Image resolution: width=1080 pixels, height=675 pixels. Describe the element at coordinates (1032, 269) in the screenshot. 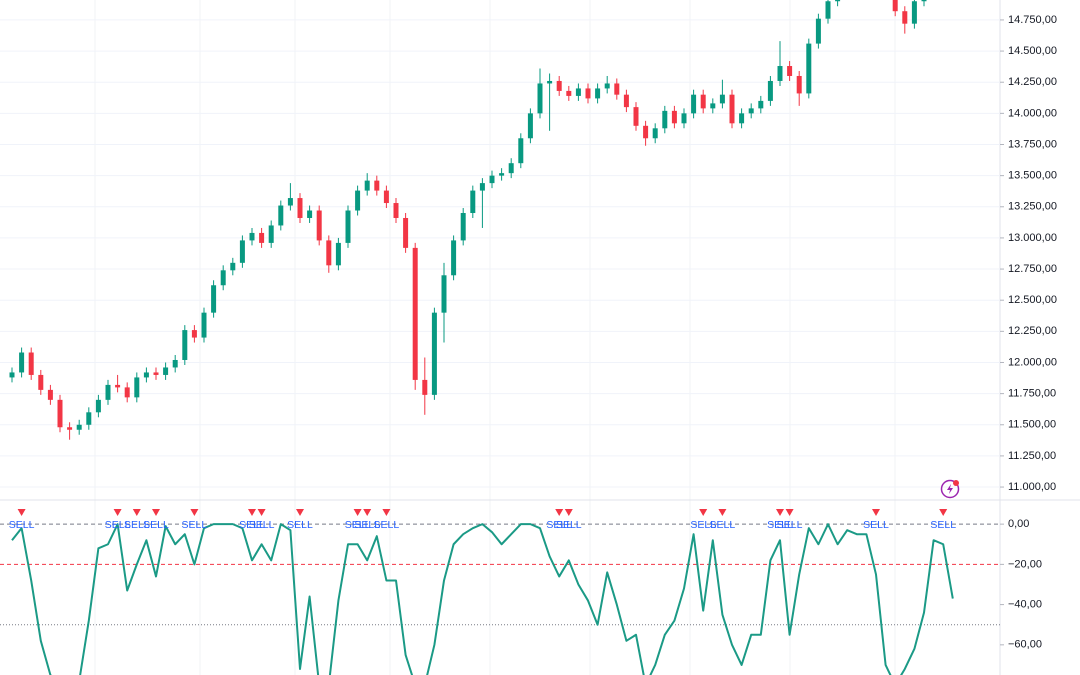

I see `y-tick-label: 12.750,00` at that location.